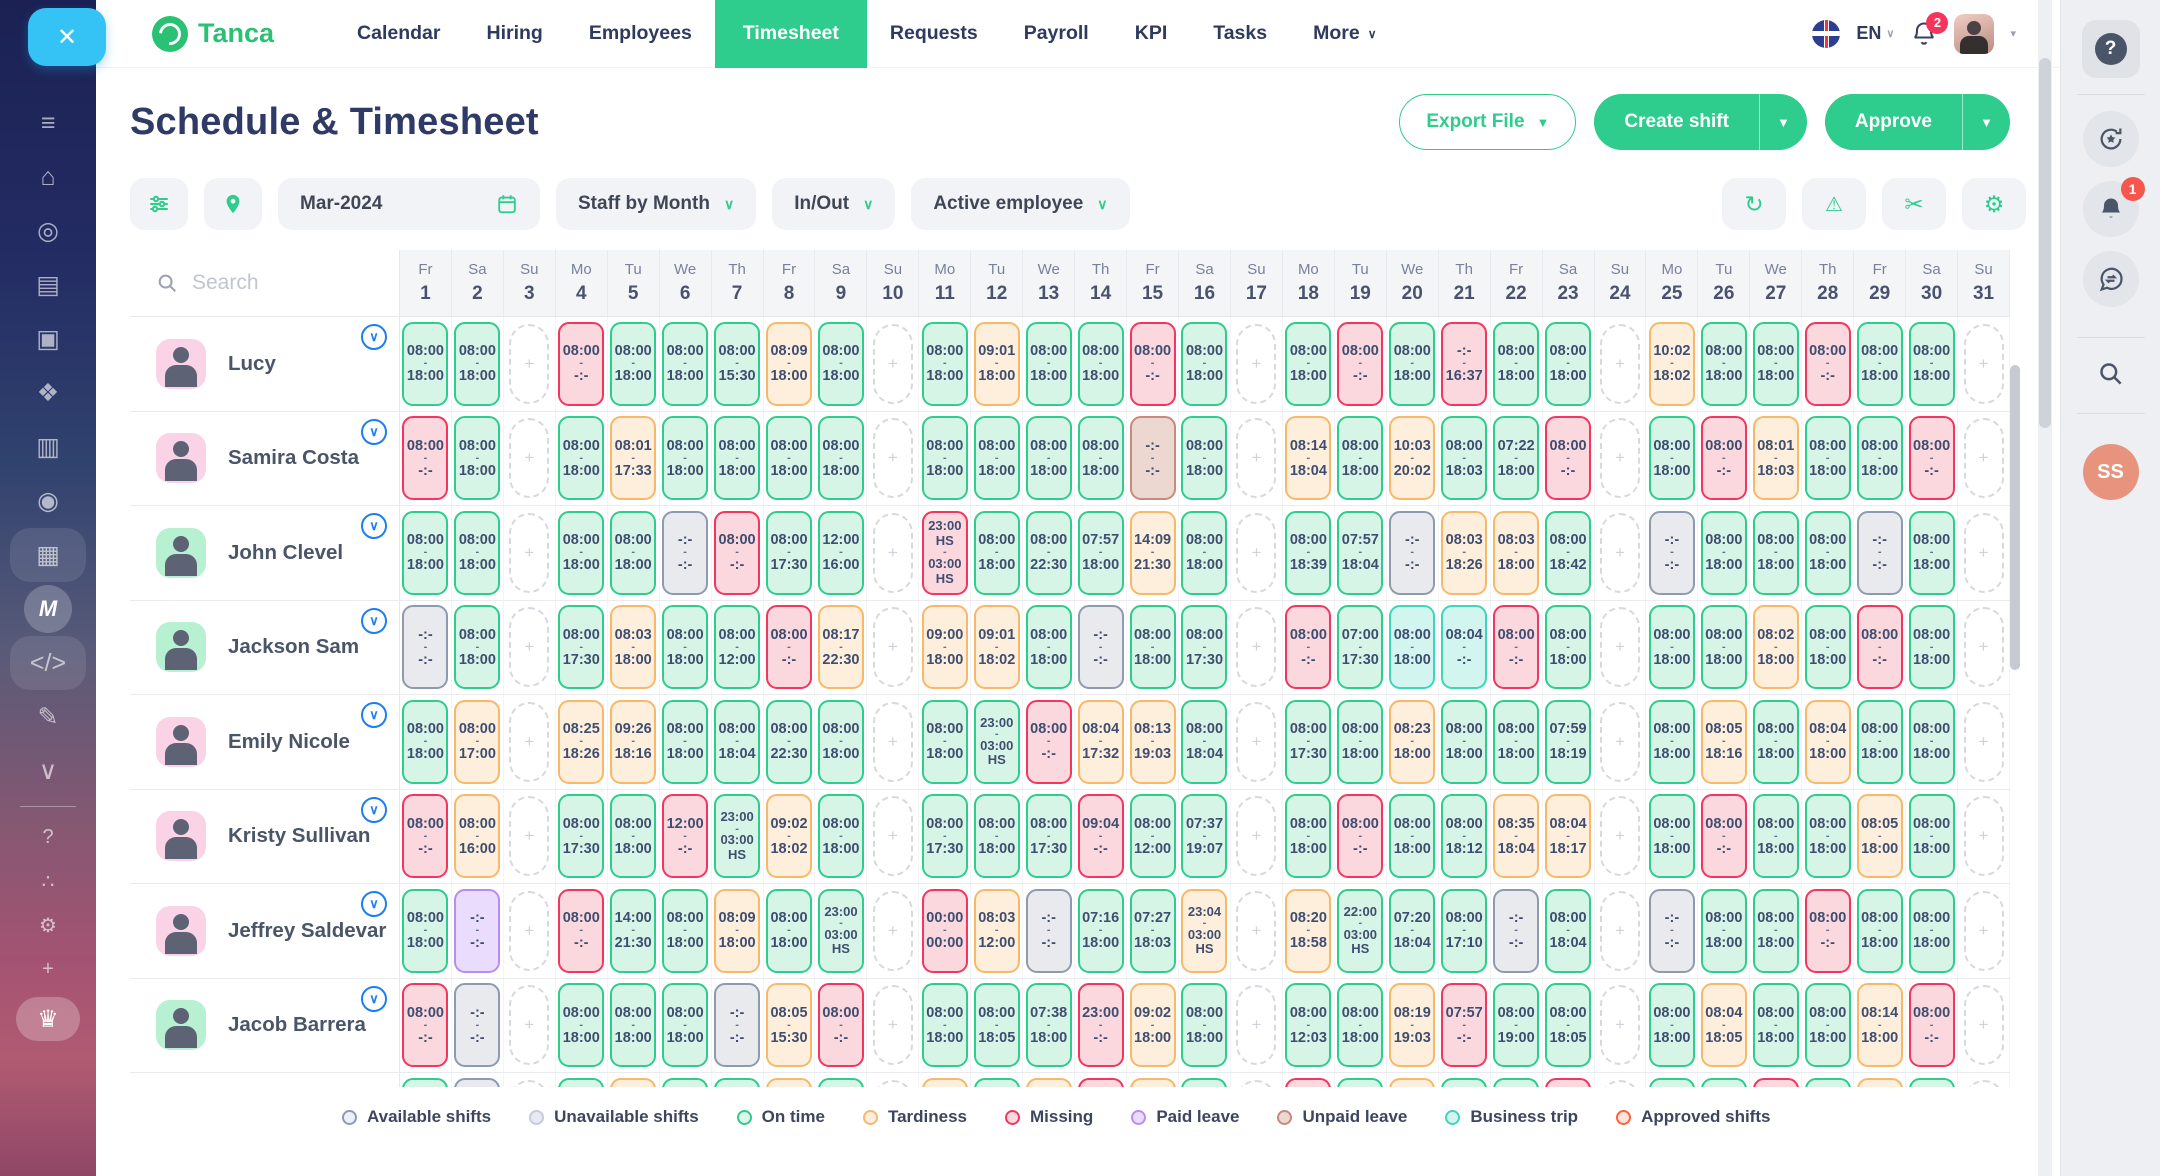 This screenshot has height=1176, width=2160. Describe the element at coordinates (790, 34) in the screenshot. I see `nav-item-timesheet: Timesheet` at that location.